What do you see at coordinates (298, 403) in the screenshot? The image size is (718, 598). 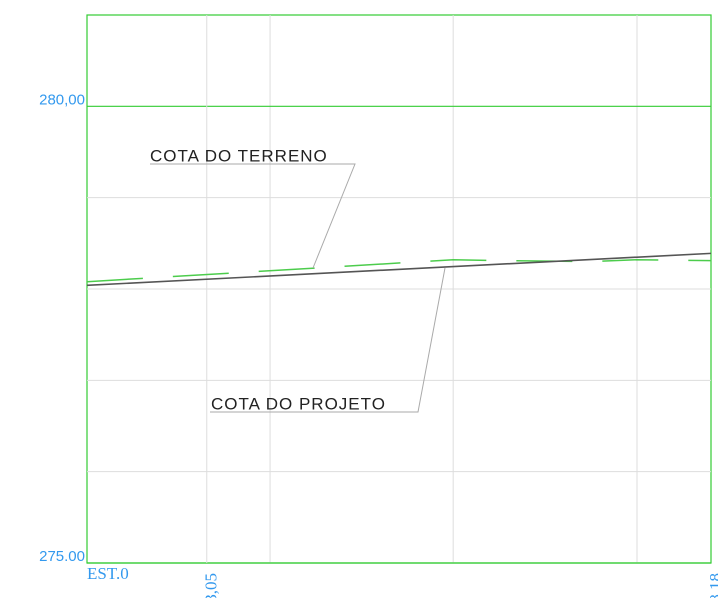 I see `annotation: COTA DO PROJETO` at bounding box center [298, 403].